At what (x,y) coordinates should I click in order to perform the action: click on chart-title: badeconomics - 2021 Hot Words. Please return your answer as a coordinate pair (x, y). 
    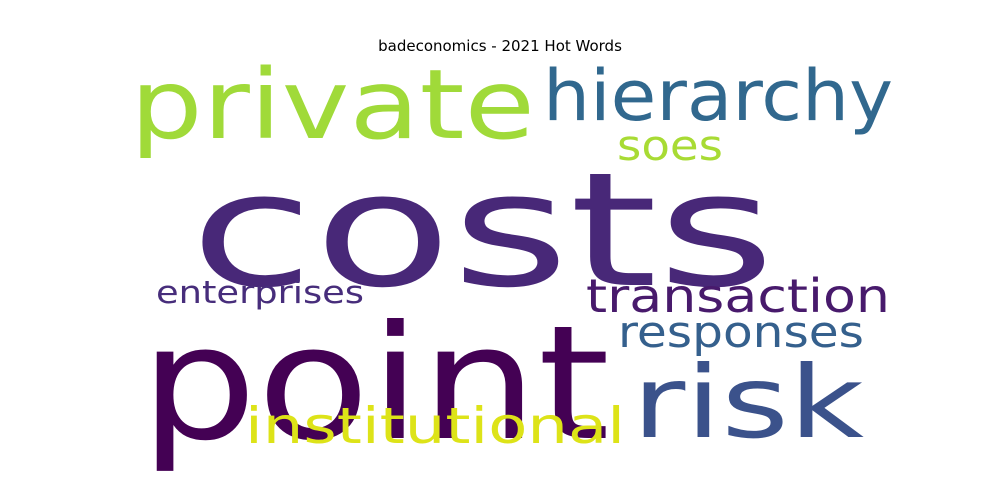
    Looking at the image, I should click on (500, 46).